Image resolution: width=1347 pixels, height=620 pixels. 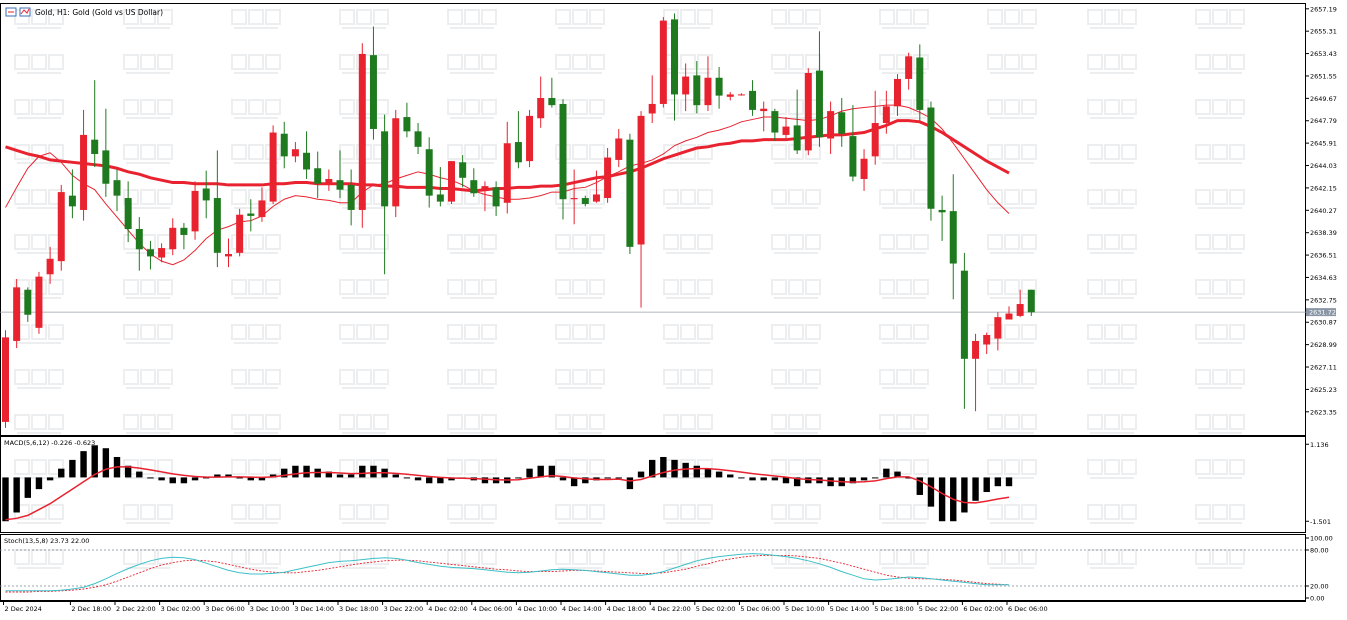 What do you see at coordinates (666, 483) in the screenshot?
I see `macd-indicator: 1.136 -1.501` at bounding box center [666, 483].